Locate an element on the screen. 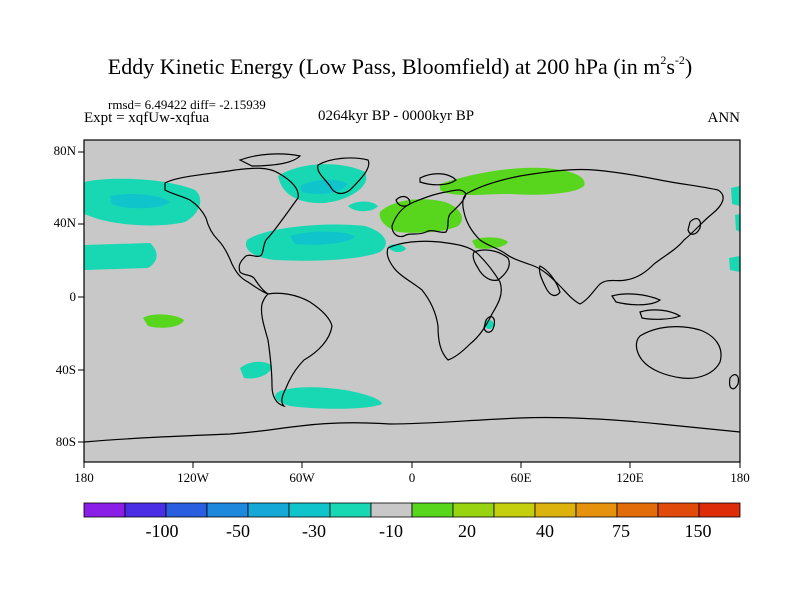 This screenshot has height=600, width=800. lon-label-180w: 180 is located at coordinates (84, 477).